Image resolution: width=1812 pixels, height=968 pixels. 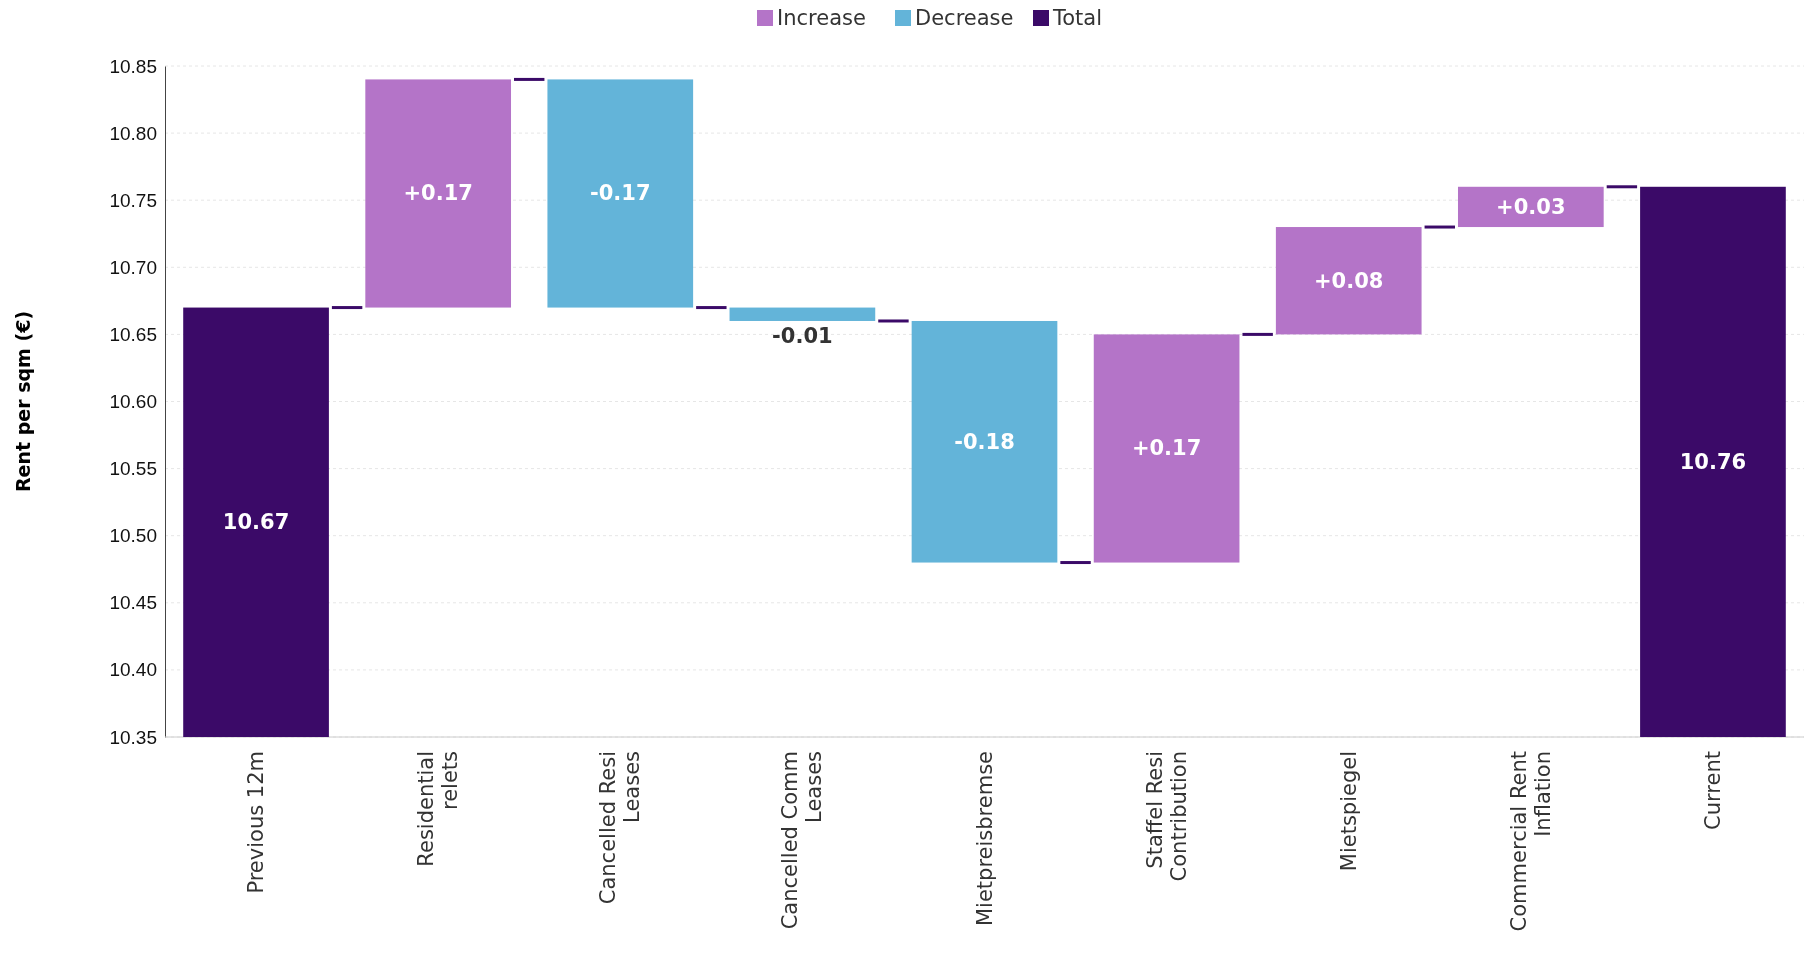 What do you see at coordinates (133, 469) in the screenshot?
I see `y-tick-label: 10.55` at bounding box center [133, 469].